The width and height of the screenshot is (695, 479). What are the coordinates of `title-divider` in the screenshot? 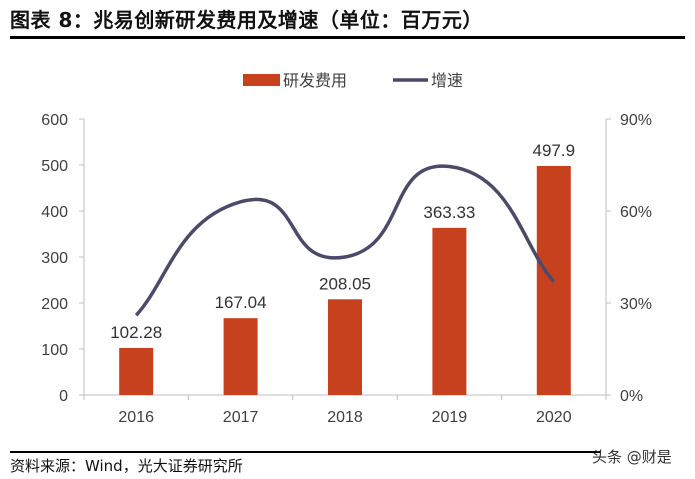 It's located at (347, 37).